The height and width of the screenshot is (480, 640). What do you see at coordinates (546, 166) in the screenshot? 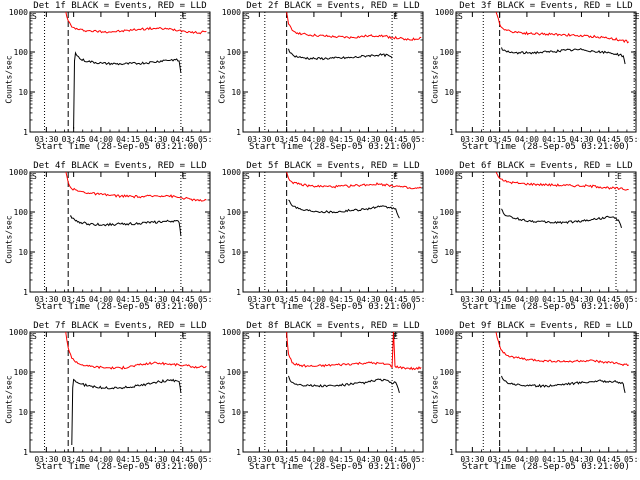
I see `panel-title: Det 6f BLACK = Events, RED = LLD` at bounding box center [546, 166].